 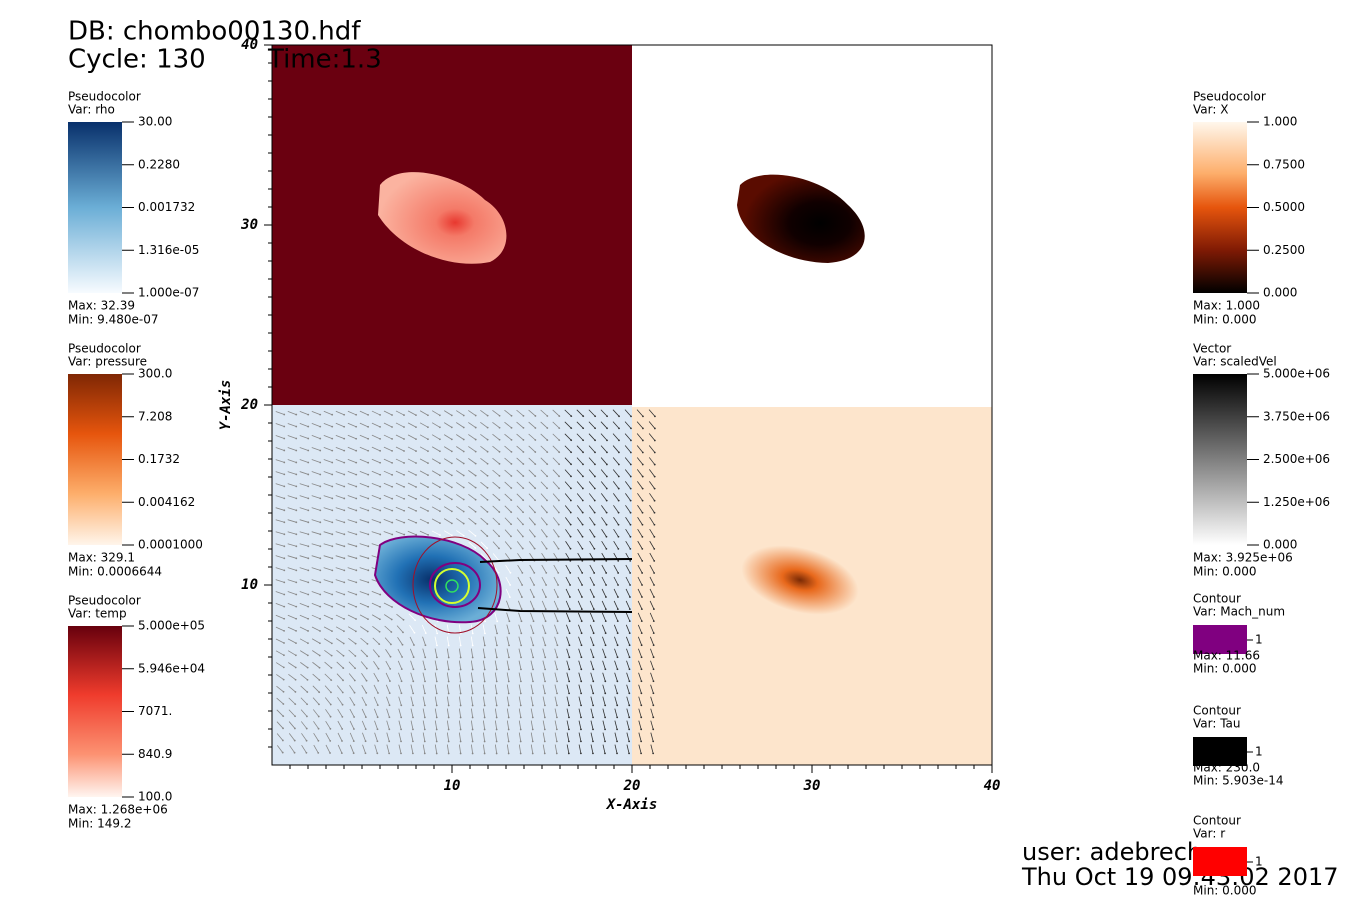 I want to click on legend-kind: Pseudocolor, so click(x=104, y=97).